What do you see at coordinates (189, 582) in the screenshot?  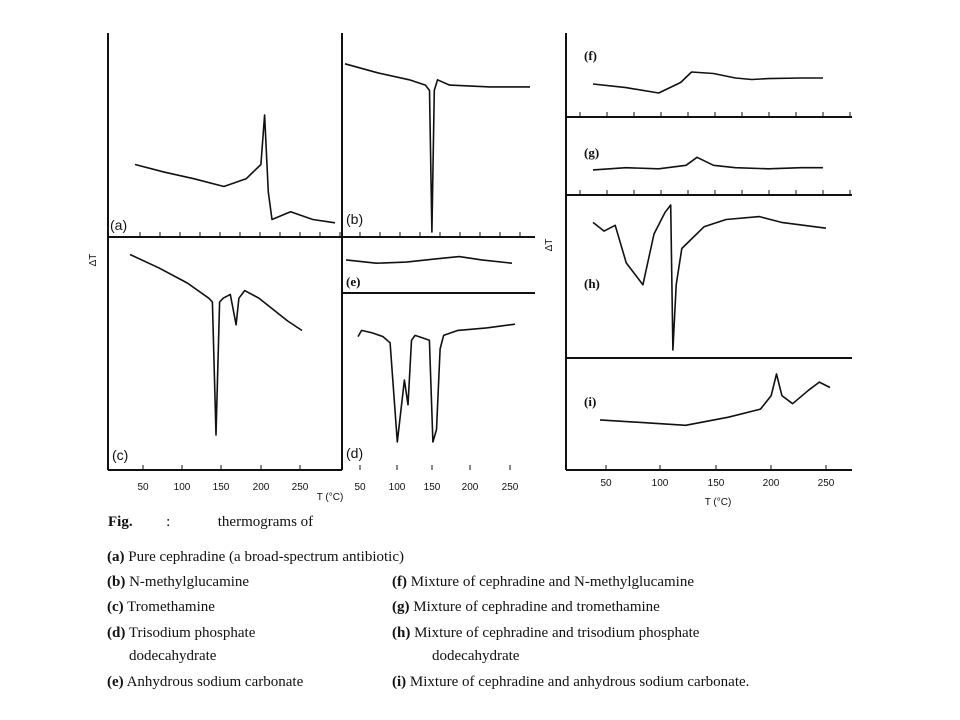 I see `legend-text: N-methylglucamine` at bounding box center [189, 582].